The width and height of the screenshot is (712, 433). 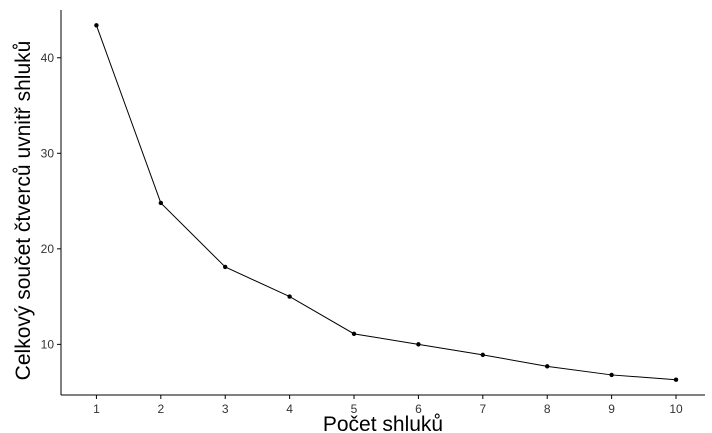 What do you see at coordinates (482, 409) in the screenshot?
I see `x-tick-label: 7` at bounding box center [482, 409].